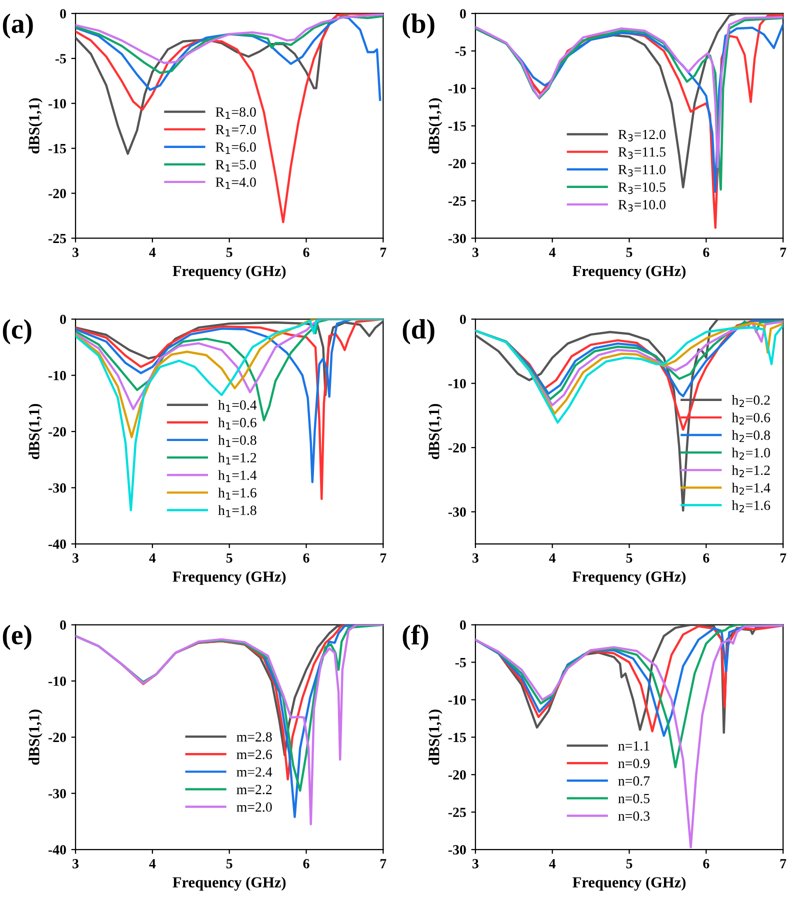 Image resolution: width=795 pixels, height=899 pixels. What do you see at coordinates (751, 418) in the screenshot?
I see `legend-label: h$_{2}$=0.6` at bounding box center [751, 418].